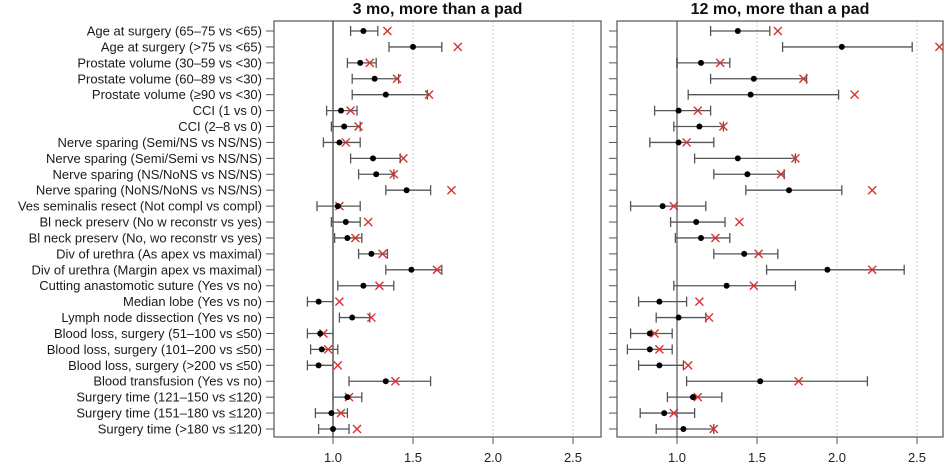 Image resolution: width=945 pixels, height=469 pixels. I want to click on row-label: CCI (2–8 vs 0), so click(220, 126).